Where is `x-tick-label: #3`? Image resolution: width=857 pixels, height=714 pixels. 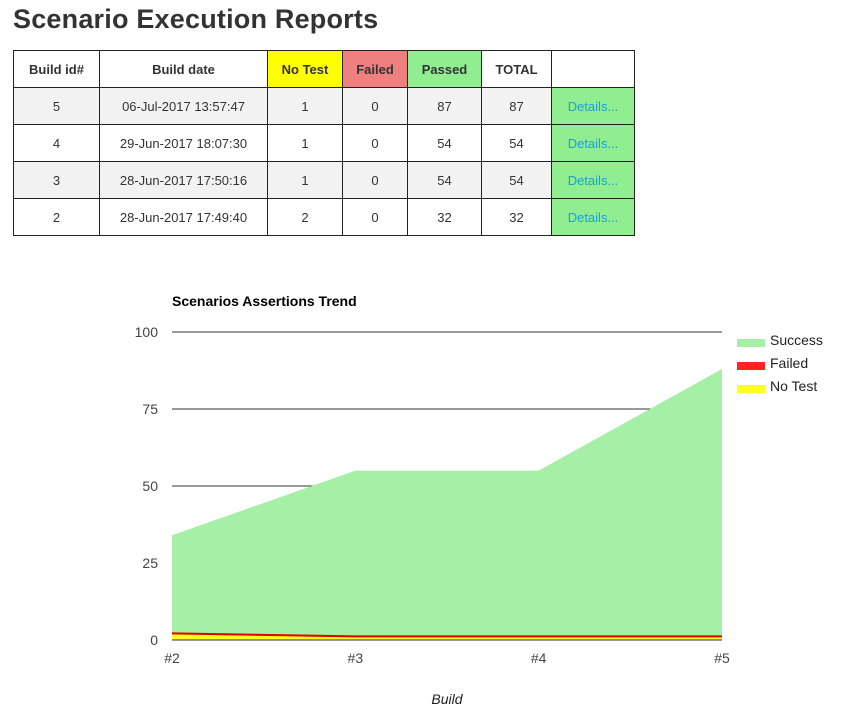
x-tick-label: #3 is located at coordinates (356, 658).